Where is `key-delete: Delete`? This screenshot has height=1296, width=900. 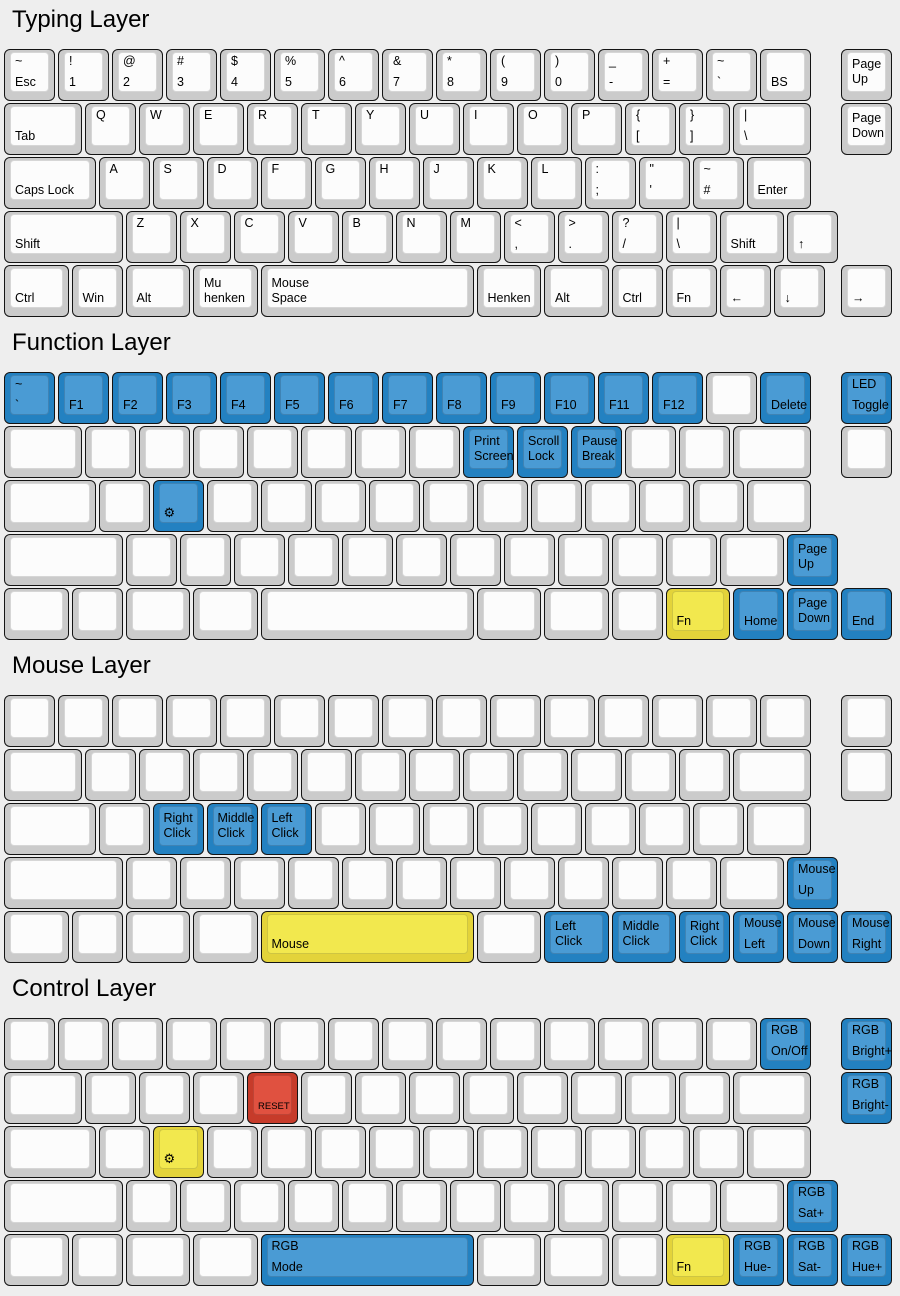
key-delete: Delete is located at coordinates (785, 398).